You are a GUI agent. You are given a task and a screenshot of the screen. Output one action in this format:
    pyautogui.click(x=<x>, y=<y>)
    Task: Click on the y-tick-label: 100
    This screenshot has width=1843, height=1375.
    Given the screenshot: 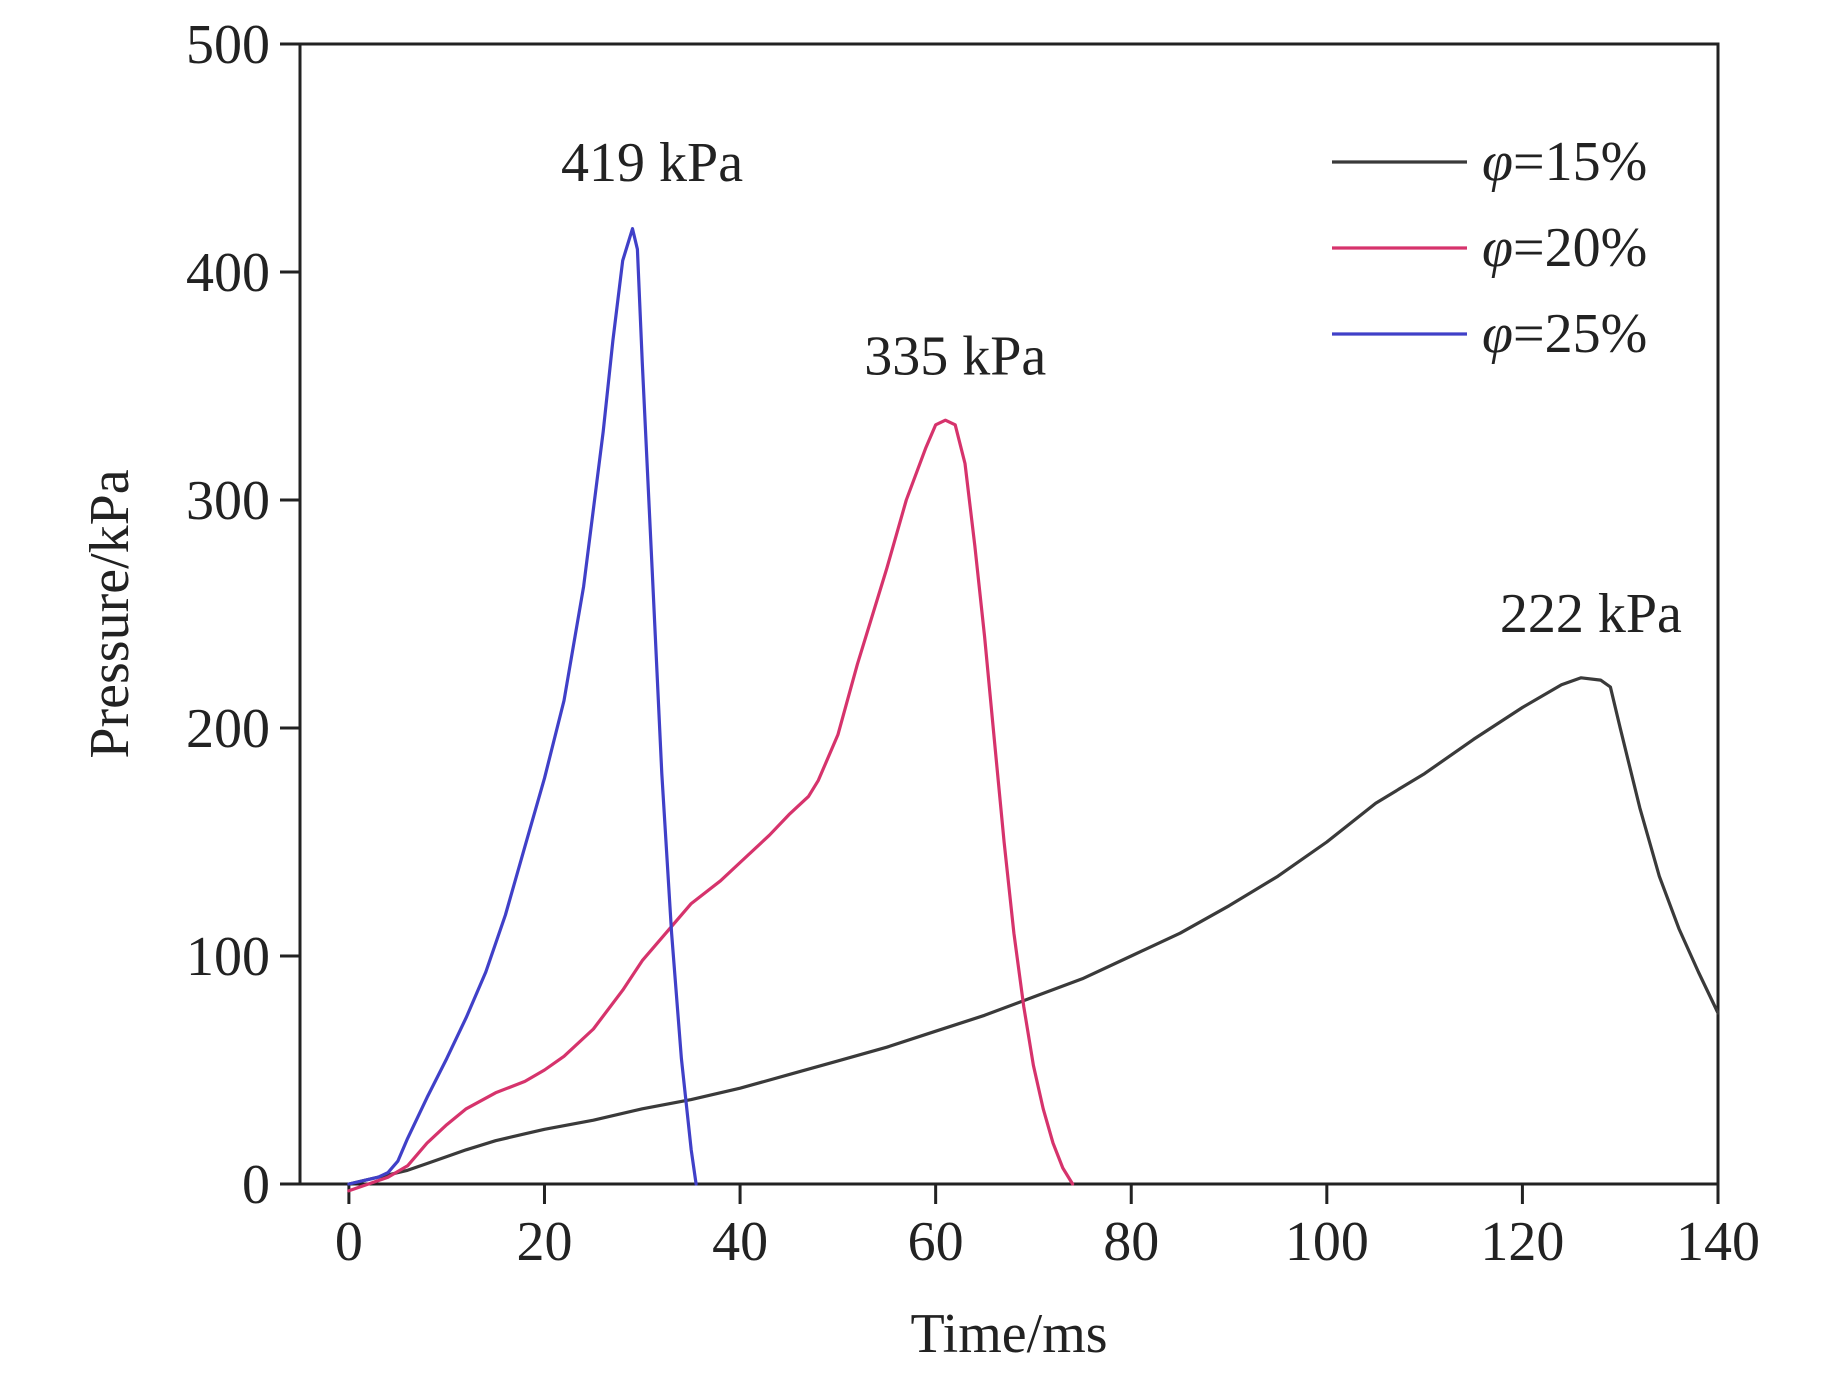 What is the action you would take?
    pyautogui.click(x=228, y=957)
    